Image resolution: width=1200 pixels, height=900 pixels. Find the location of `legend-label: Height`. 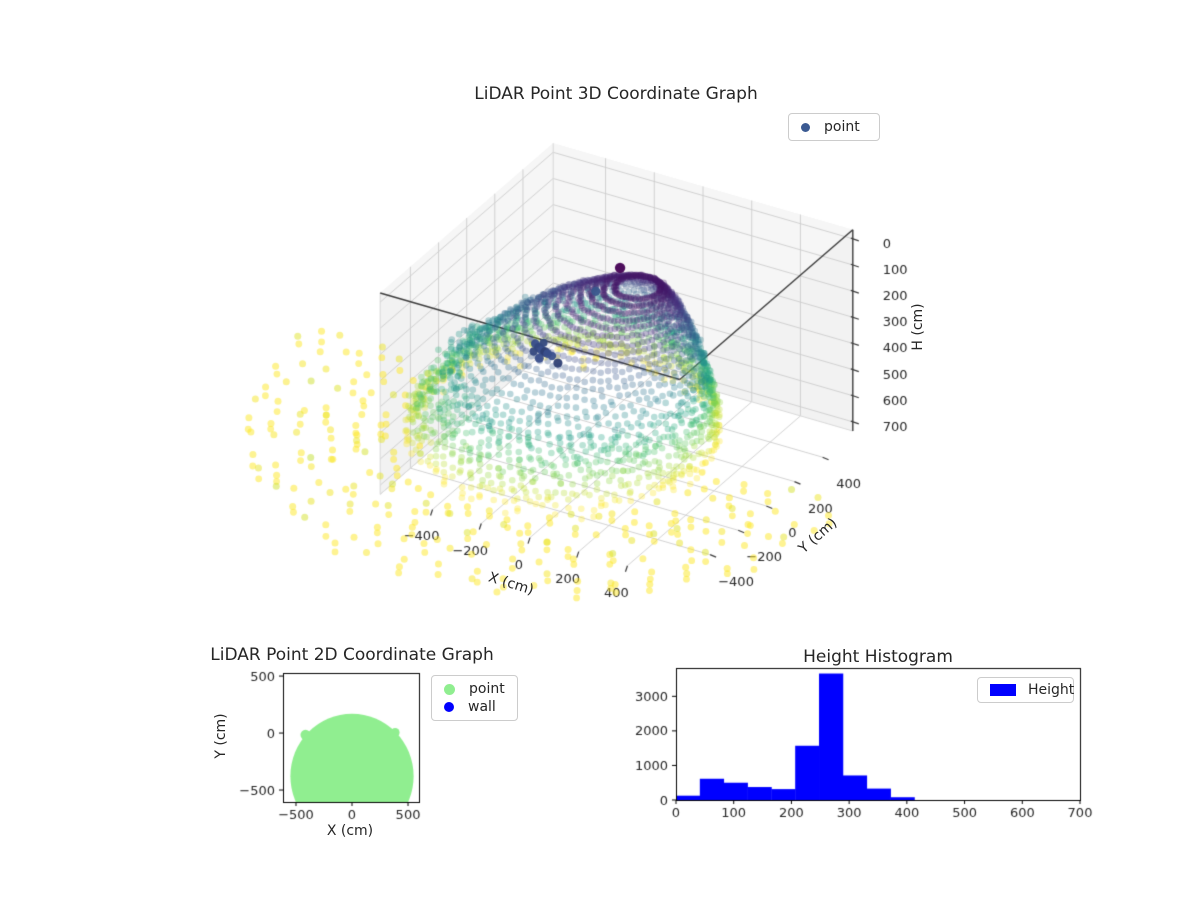

legend-label: Height is located at coordinates (1051, 690).